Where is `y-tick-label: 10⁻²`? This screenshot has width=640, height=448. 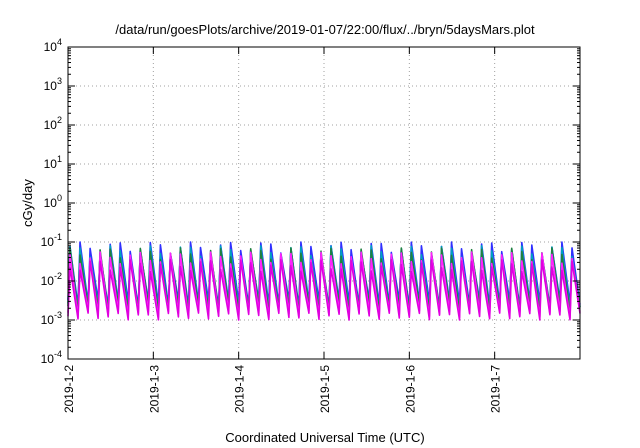
y-tick-label: 10⁻² is located at coordinates (51, 279).